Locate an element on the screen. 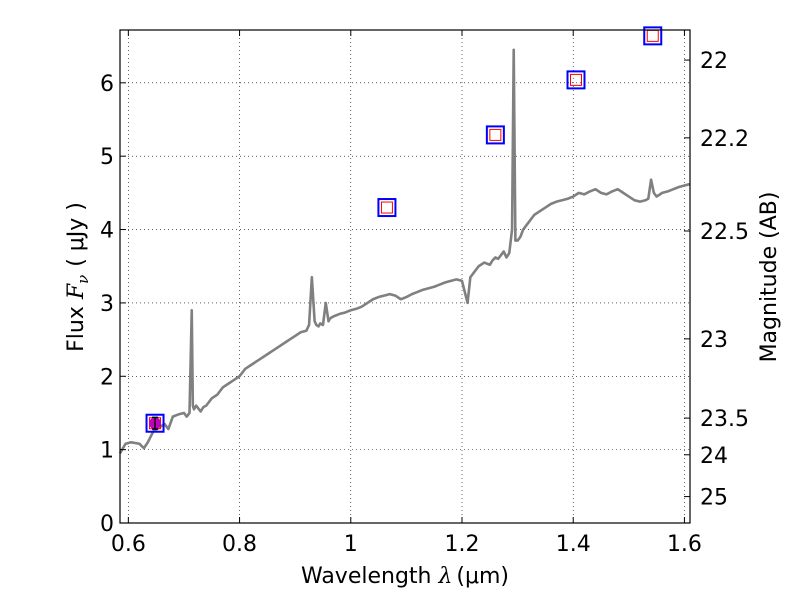 The height and width of the screenshot is (600, 800). x-tick-label: 1.2 is located at coordinates (462, 544).